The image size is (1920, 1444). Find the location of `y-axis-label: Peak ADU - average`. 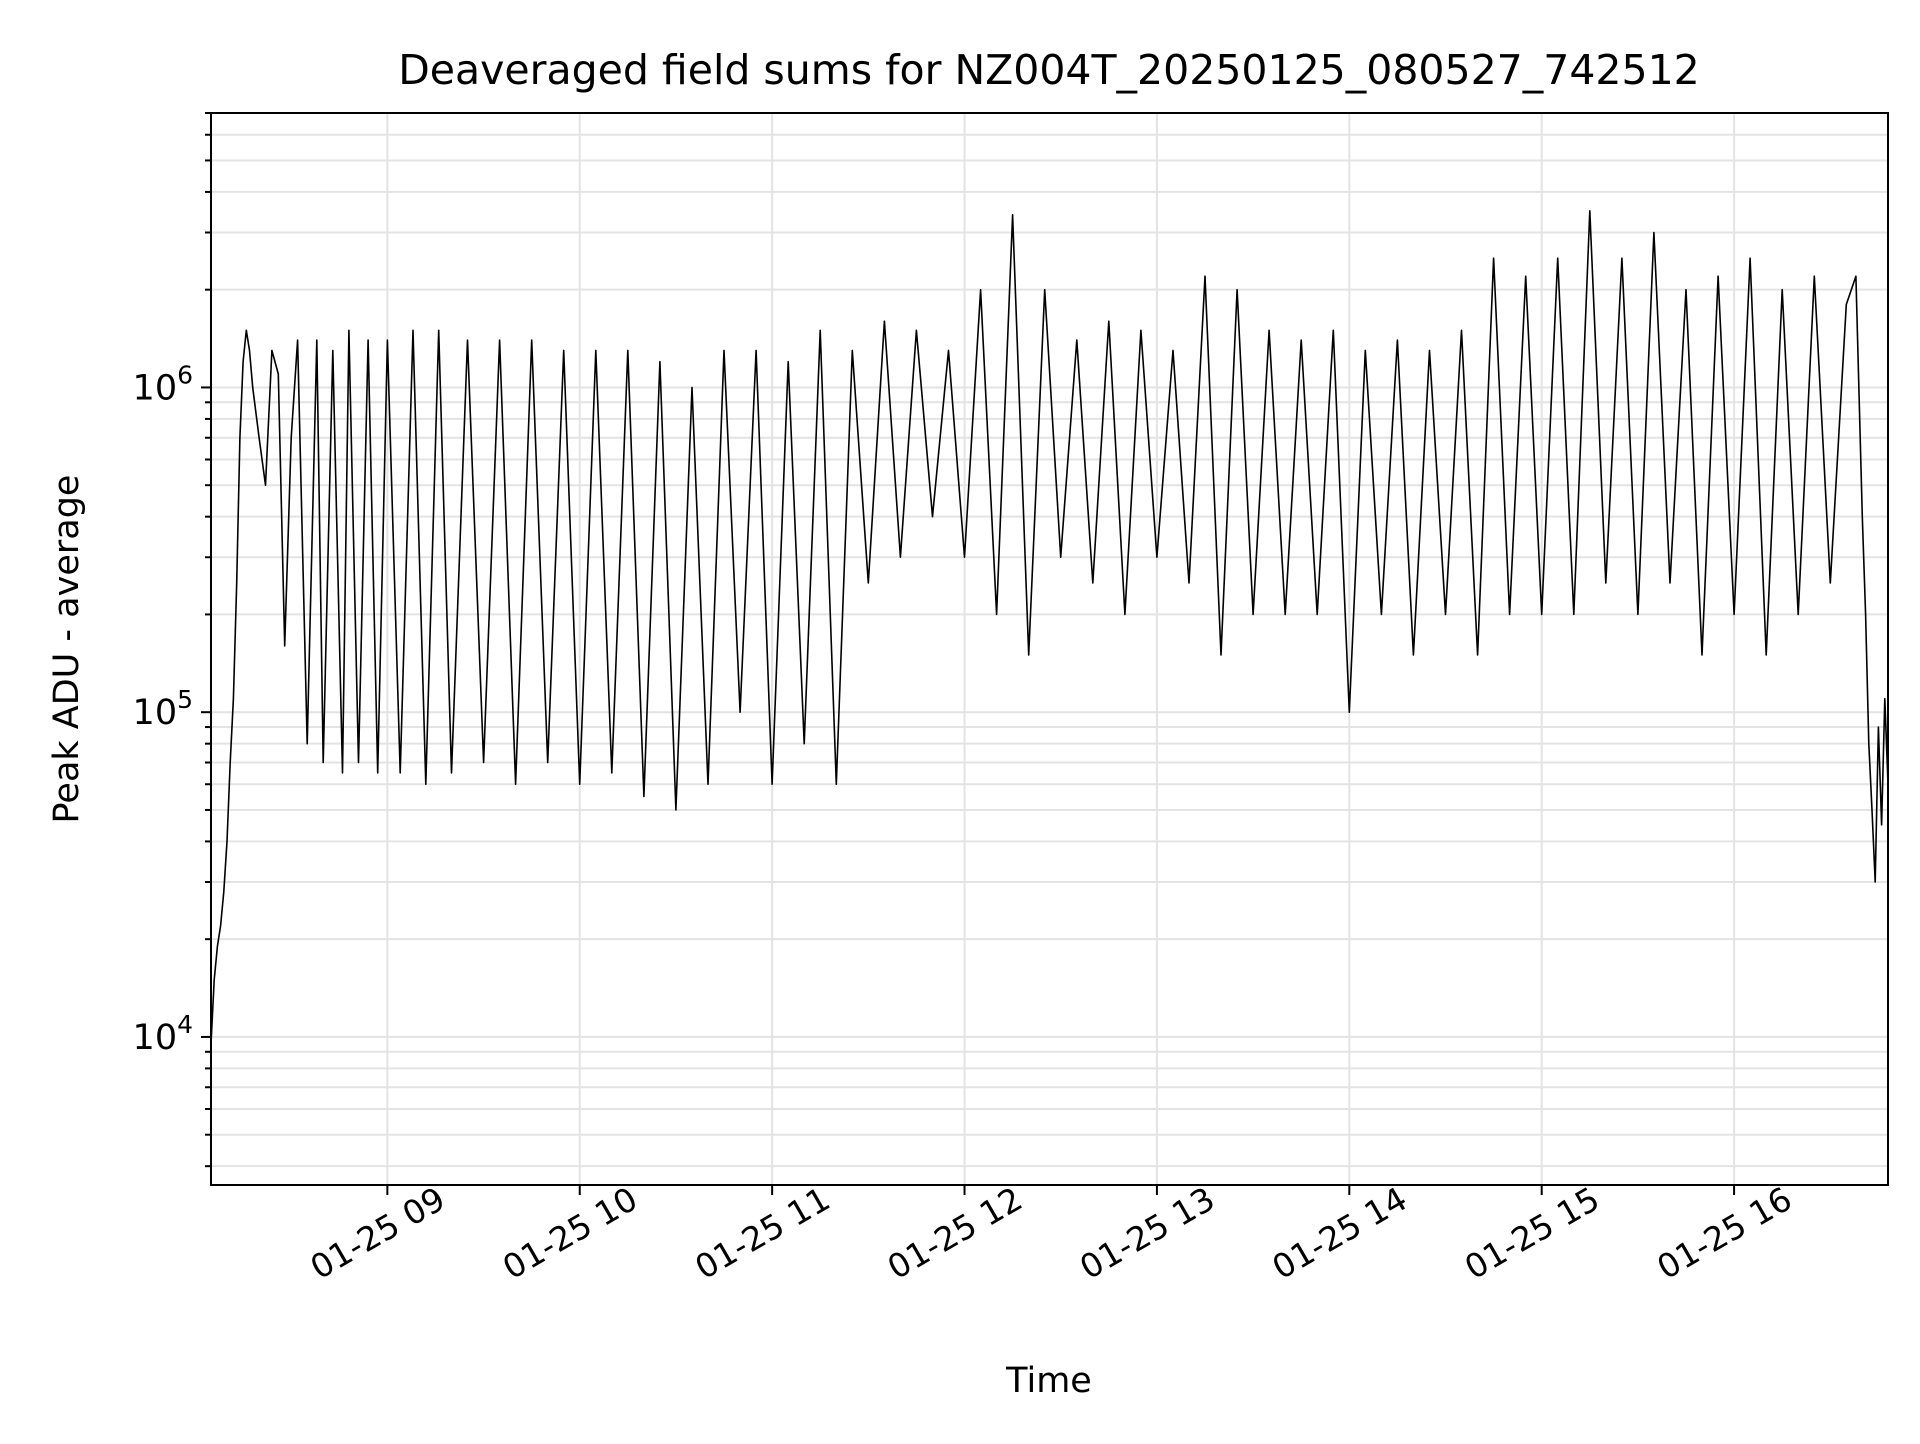

y-axis-label: Peak ADU - average is located at coordinates (67, 649).